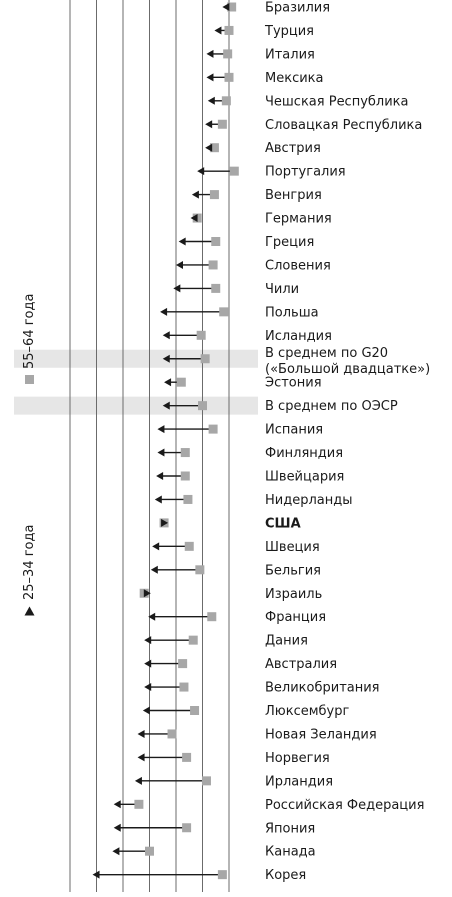 This screenshot has width=452, height=897. I want to click on category-label: Турция, so click(289, 31).